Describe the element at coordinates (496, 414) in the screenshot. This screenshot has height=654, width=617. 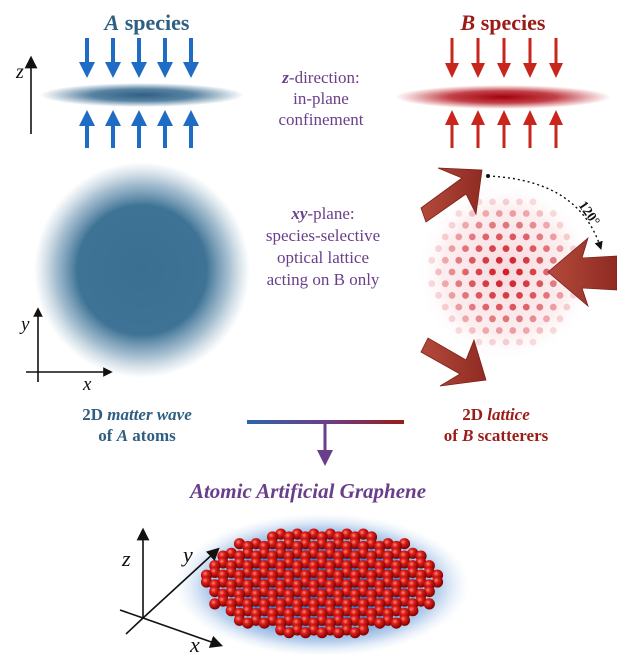
I see `svg-text: 2D lattice` at that location.